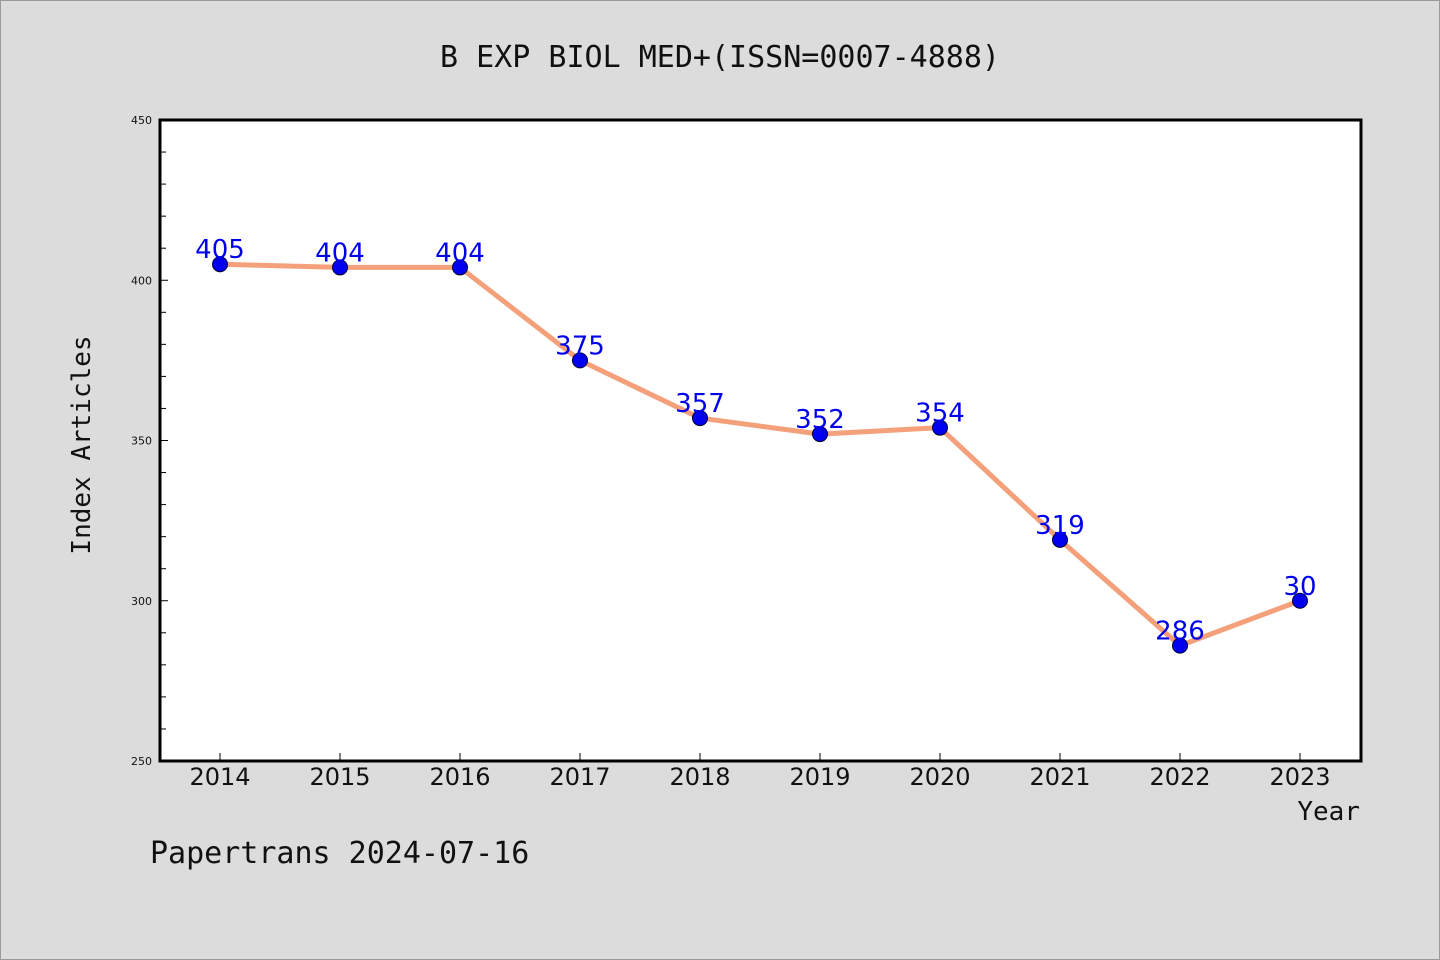 The image size is (1440, 960). What do you see at coordinates (820, 420) in the screenshot?
I see `data-label: 352` at bounding box center [820, 420].